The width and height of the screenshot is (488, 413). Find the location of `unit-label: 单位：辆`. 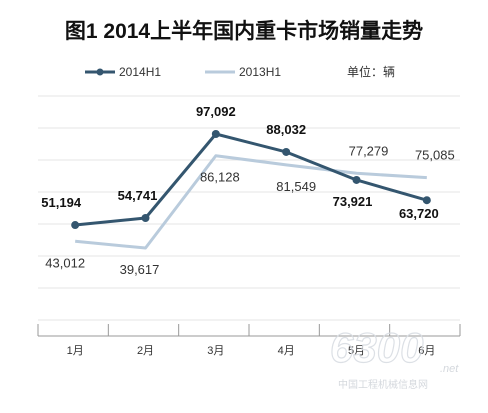

unit-label: 单位：辆 is located at coordinates (371, 71).